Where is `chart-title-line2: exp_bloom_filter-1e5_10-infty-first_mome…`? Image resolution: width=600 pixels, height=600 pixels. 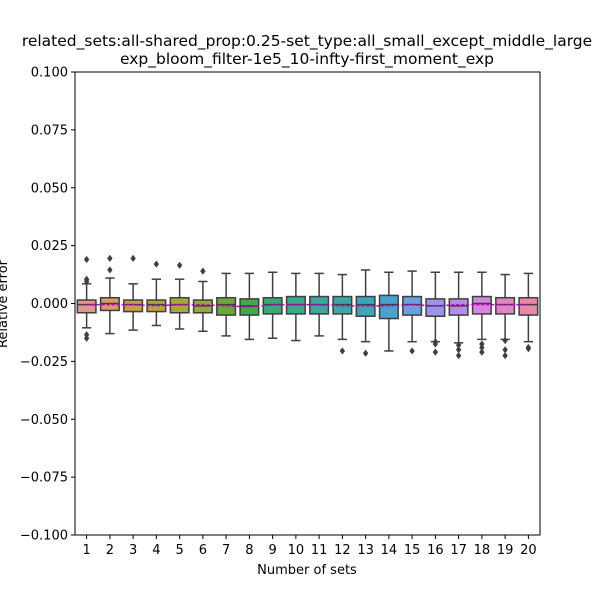
chart-title-line2: exp_bloom_filter-1e5_10-infty-first_mome… is located at coordinates (307, 59).